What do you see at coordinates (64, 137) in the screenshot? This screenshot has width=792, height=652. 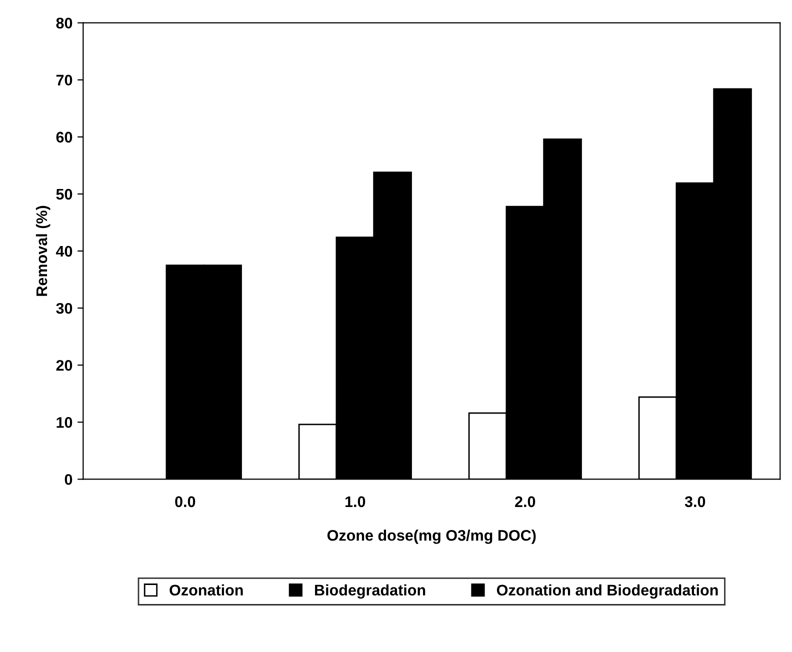 I see `y-tick-label: 60` at bounding box center [64, 137].